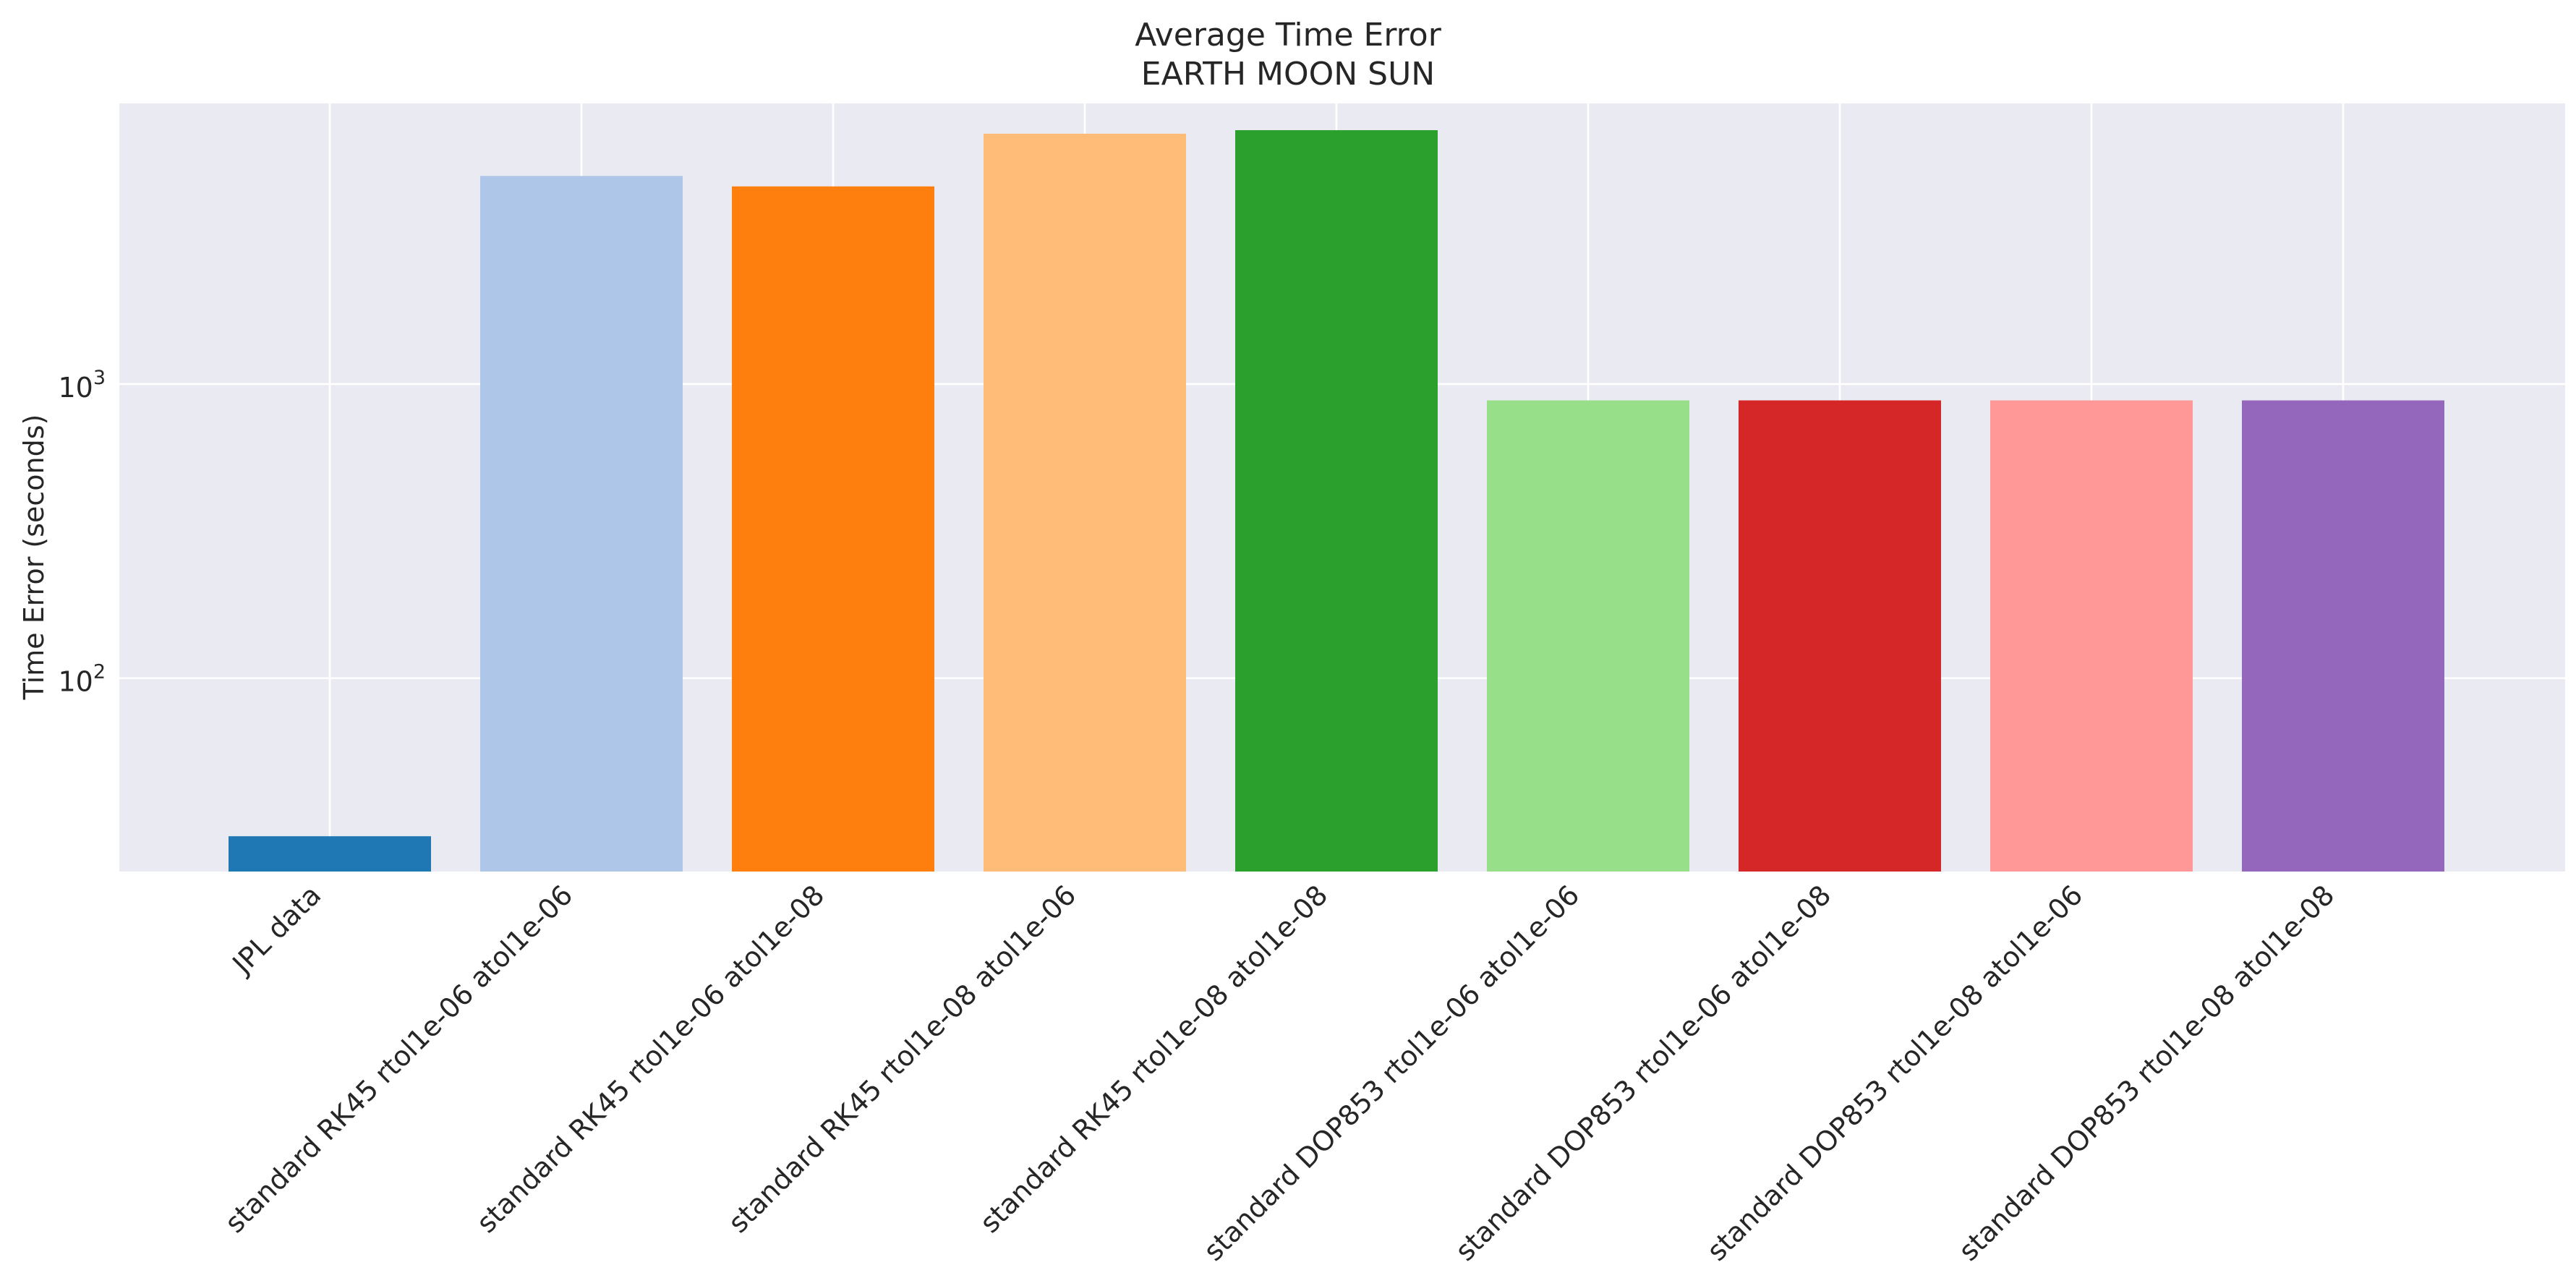  What do you see at coordinates (82, 532) in the screenshot?
I see `y-tick-labels: 10² 10³` at bounding box center [82, 532].